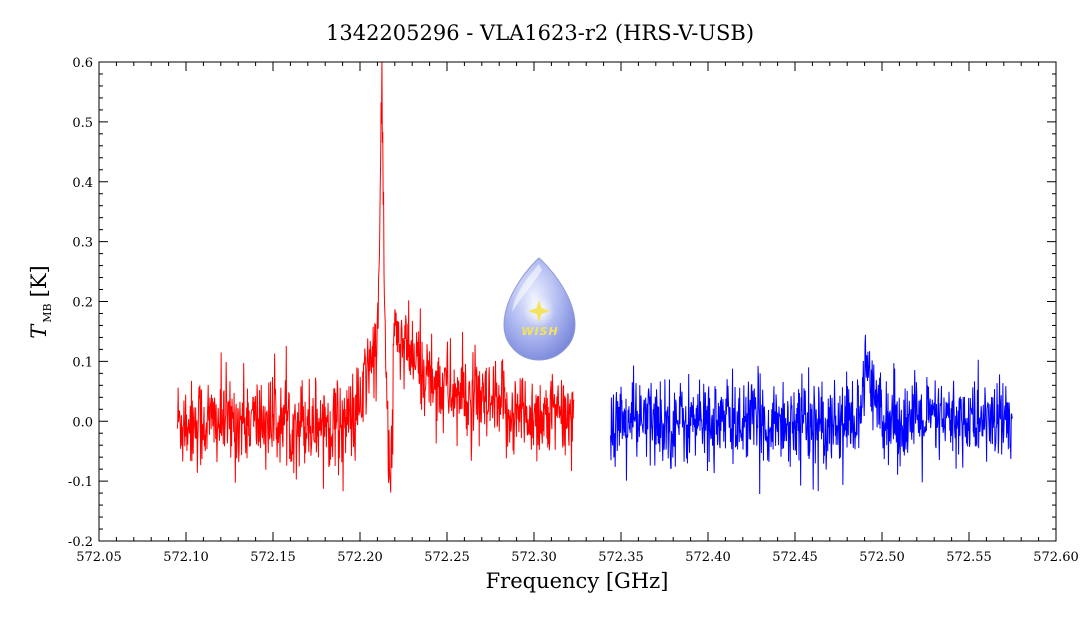  Describe the element at coordinates (82, 123) in the screenshot. I see `y-tick-label: 0.5` at that location.